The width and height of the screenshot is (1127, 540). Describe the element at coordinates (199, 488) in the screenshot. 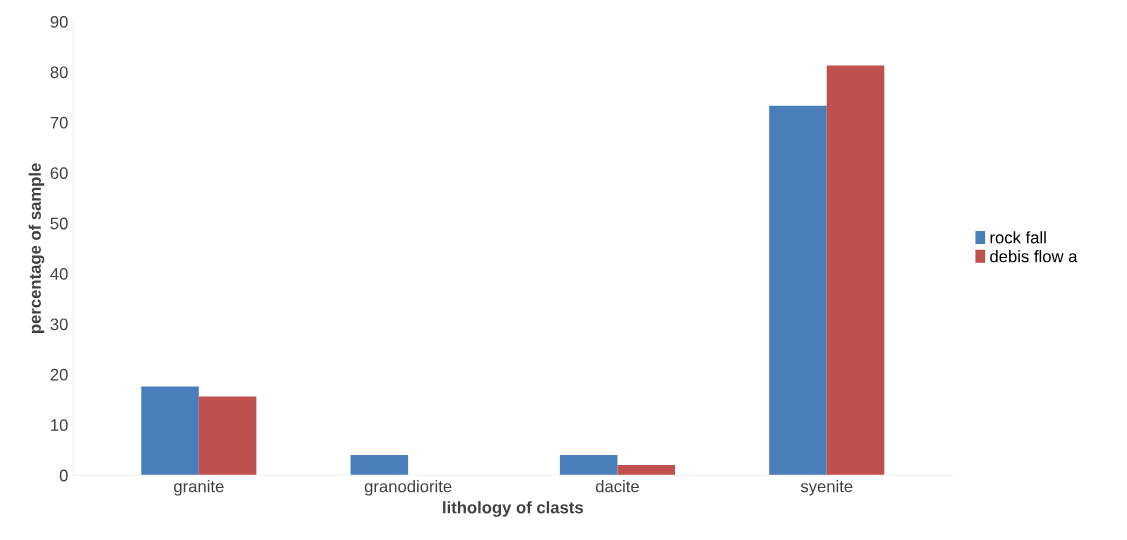

I see `x-tick-label: granite` at that location.